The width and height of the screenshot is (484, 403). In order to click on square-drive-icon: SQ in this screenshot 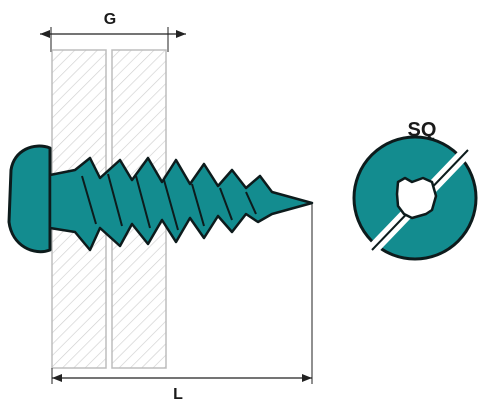, I will do `click(415, 190)`.